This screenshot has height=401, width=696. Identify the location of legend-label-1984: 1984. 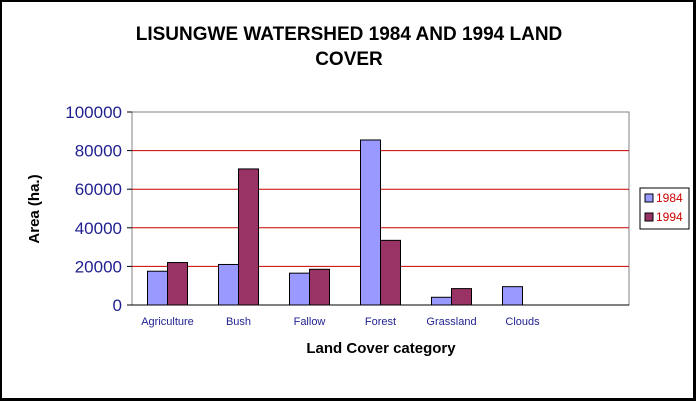
(669, 198).